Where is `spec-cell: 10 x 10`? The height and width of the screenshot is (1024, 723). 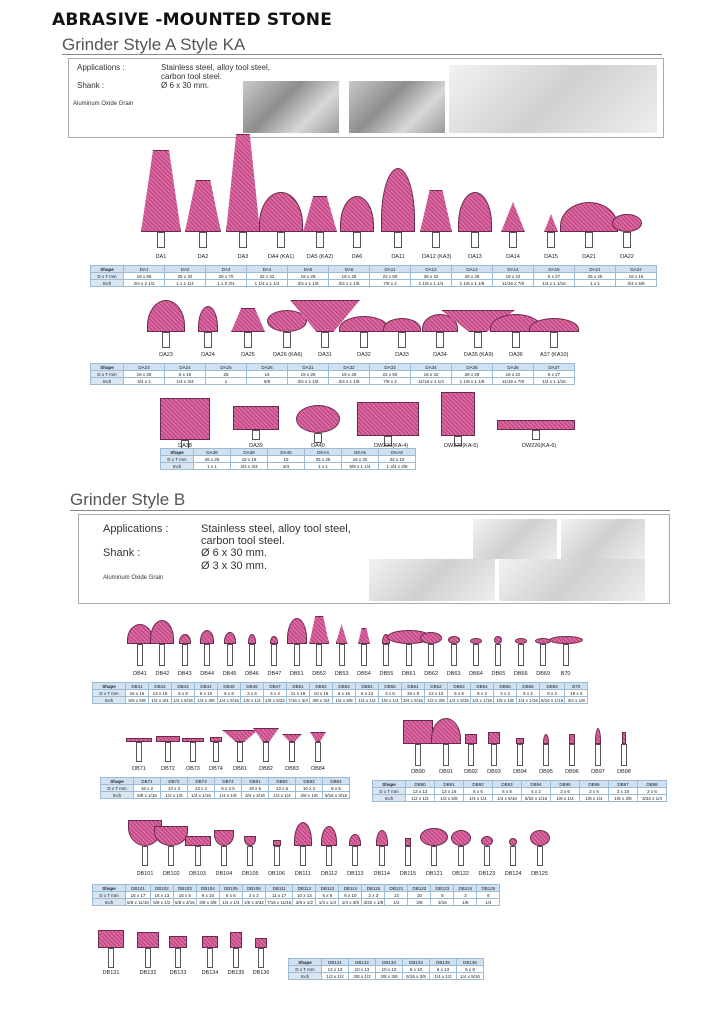 spec-cell: 10 x 10 is located at coordinates (389, 969).